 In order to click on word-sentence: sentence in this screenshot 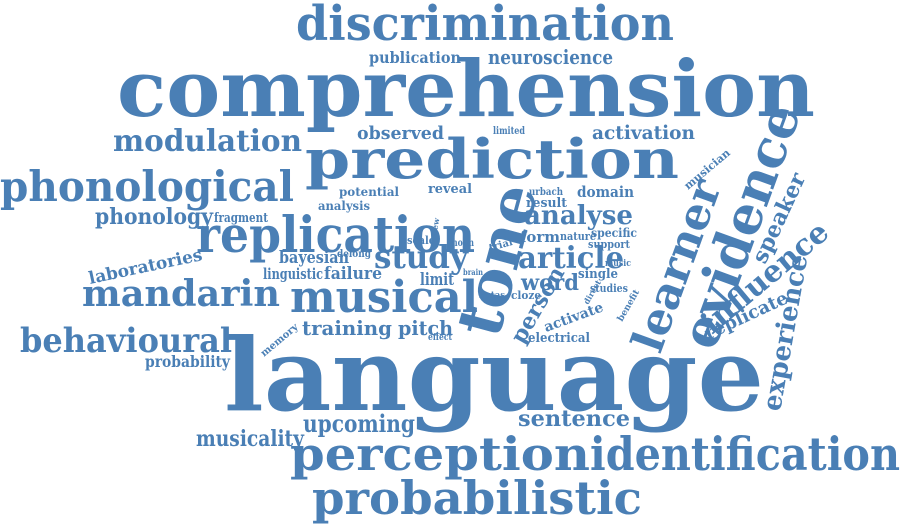, I will do `click(574, 419)`.